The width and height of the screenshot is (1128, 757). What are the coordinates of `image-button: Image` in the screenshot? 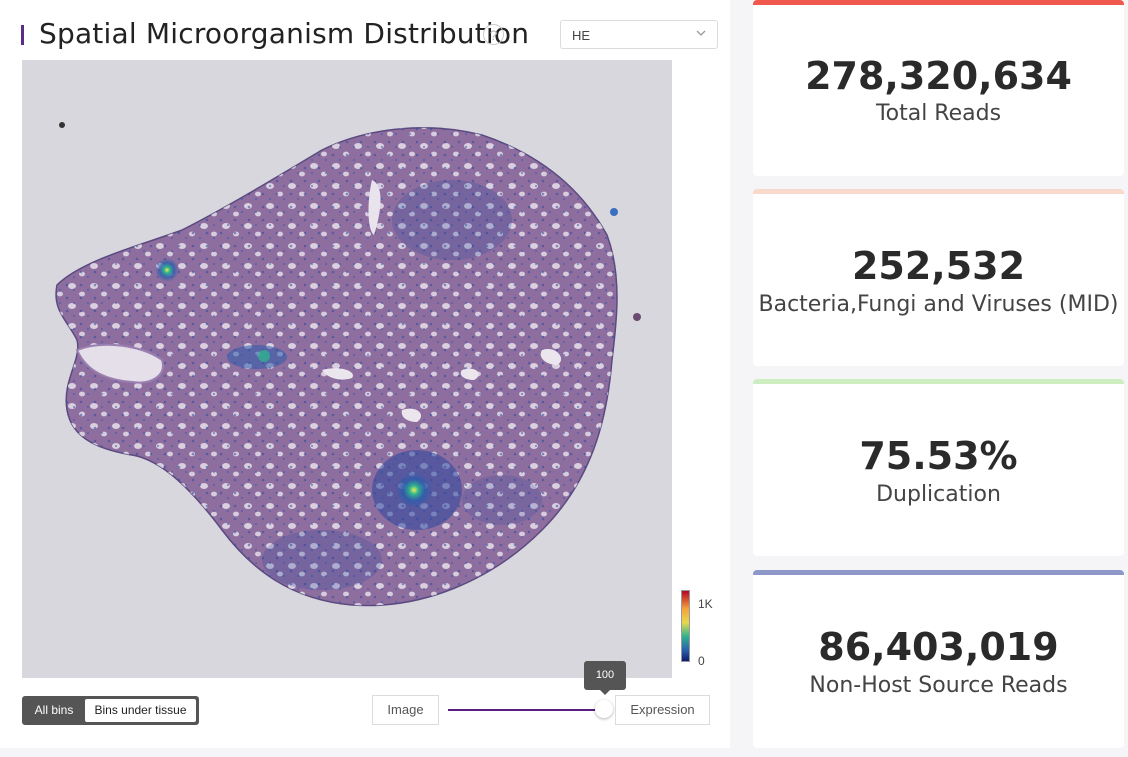 It's located at (405, 710).